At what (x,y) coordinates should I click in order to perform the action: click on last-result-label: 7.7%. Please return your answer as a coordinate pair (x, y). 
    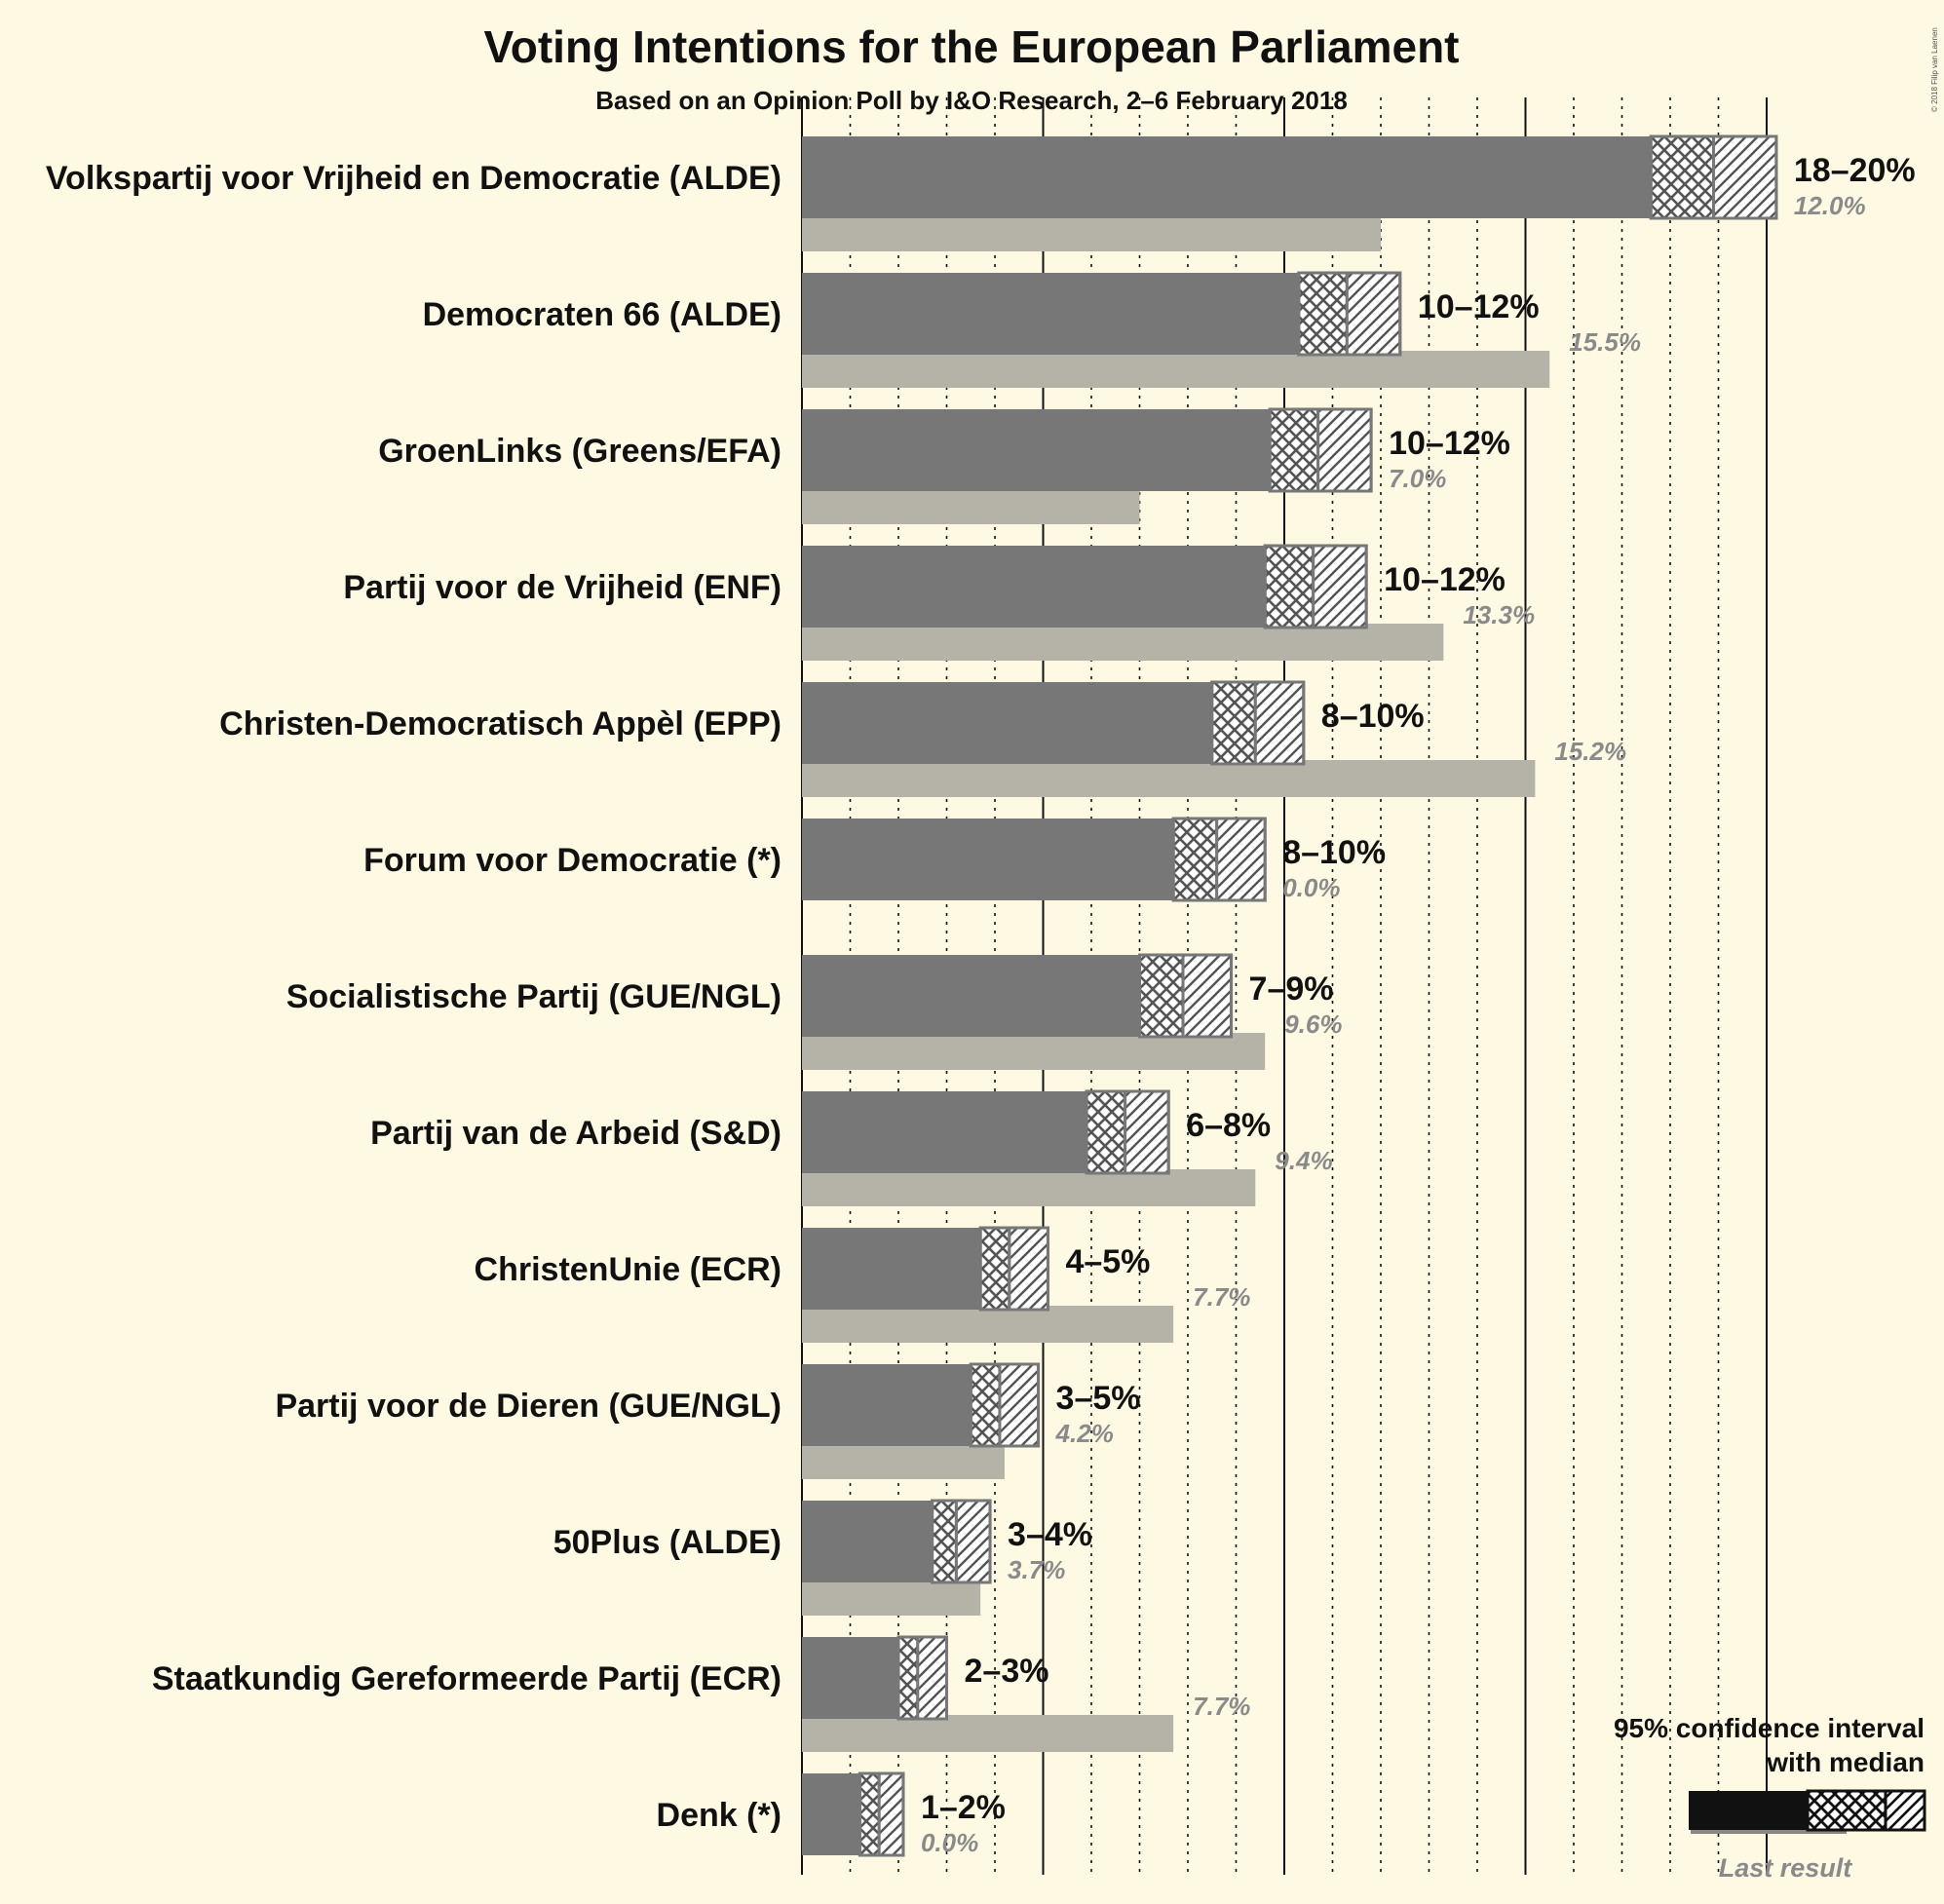
    Looking at the image, I should click on (1221, 1706).